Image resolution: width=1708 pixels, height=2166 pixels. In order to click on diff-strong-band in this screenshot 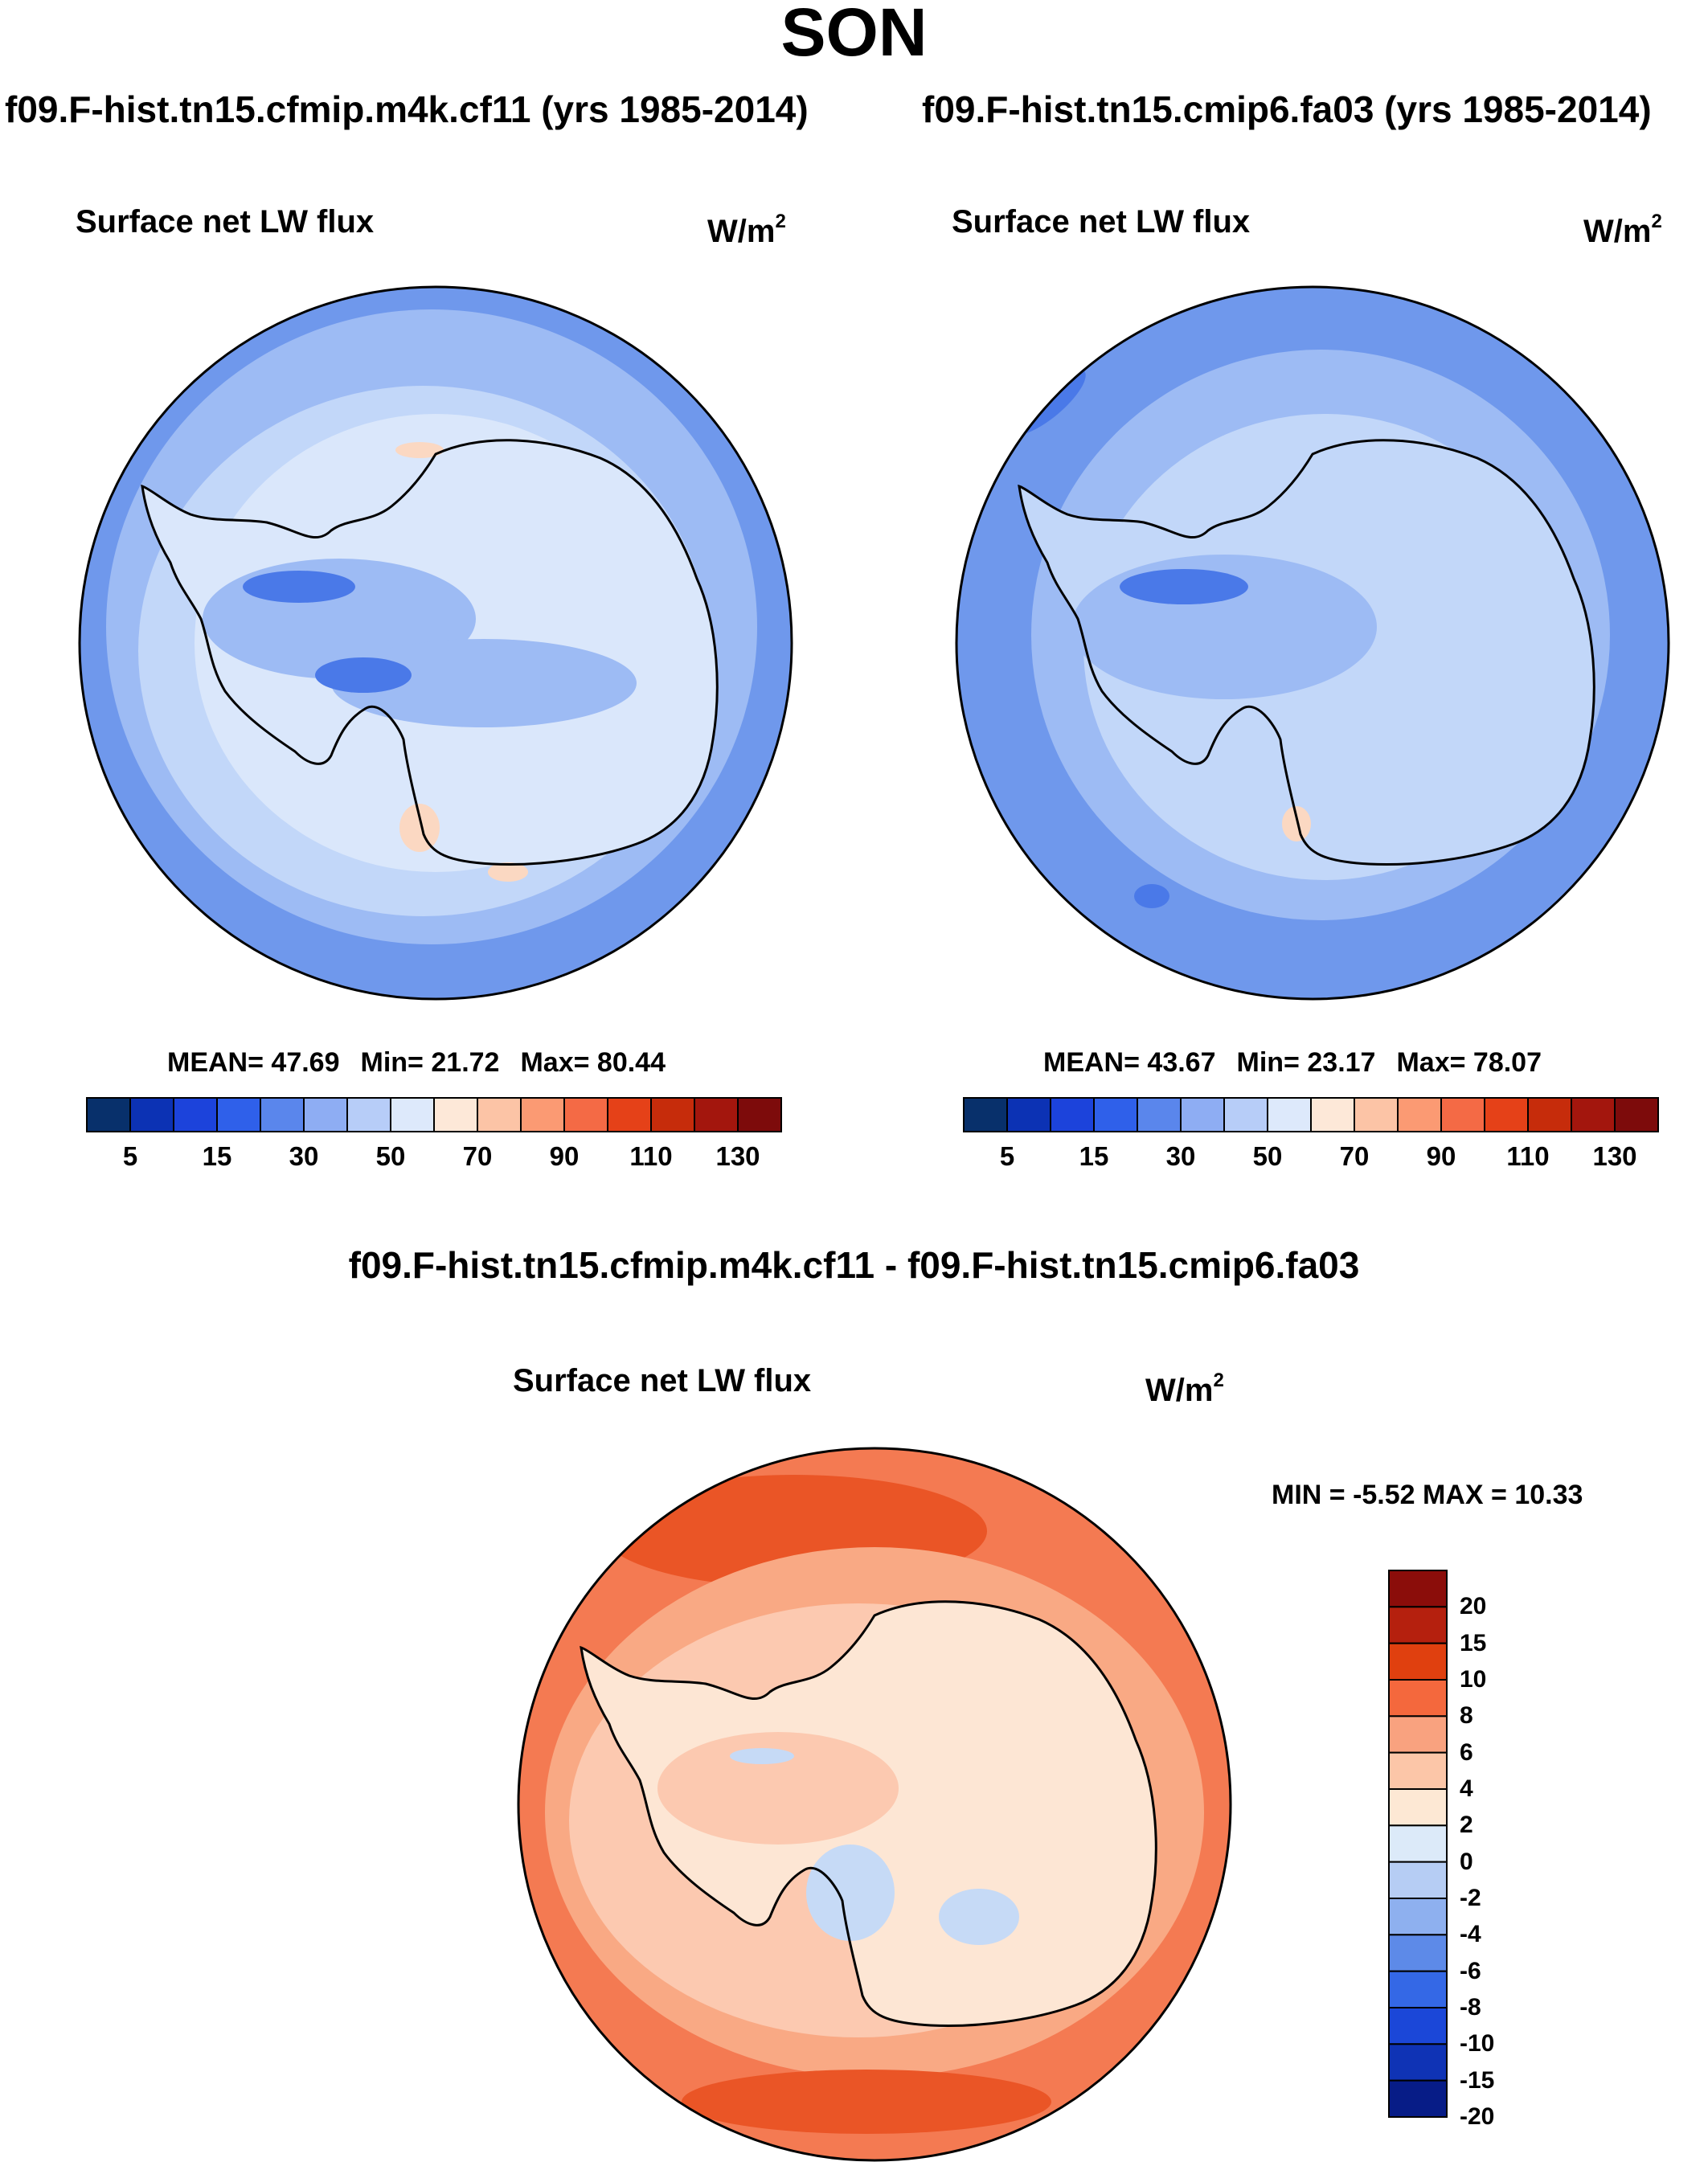, I will do `click(867, 2102)`.